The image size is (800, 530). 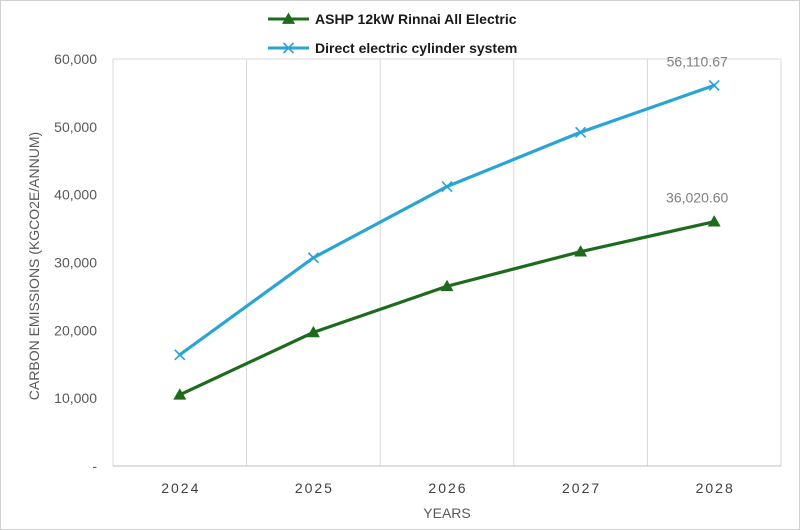 What do you see at coordinates (446, 513) in the screenshot?
I see `x-axis-title: YEARS` at bounding box center [446, 513].